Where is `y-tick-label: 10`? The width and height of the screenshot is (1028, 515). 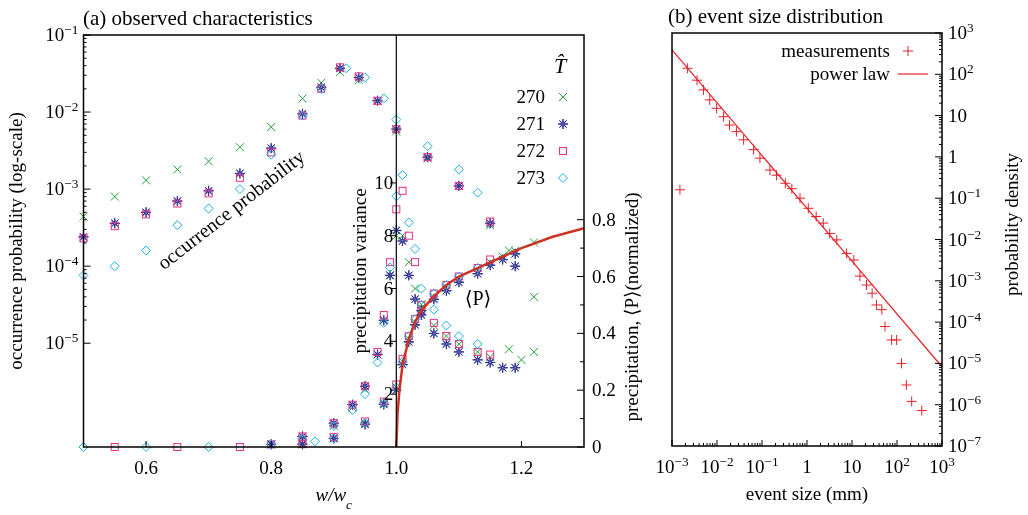
y-tick-label: 10 is located at coordinates (957, 115).